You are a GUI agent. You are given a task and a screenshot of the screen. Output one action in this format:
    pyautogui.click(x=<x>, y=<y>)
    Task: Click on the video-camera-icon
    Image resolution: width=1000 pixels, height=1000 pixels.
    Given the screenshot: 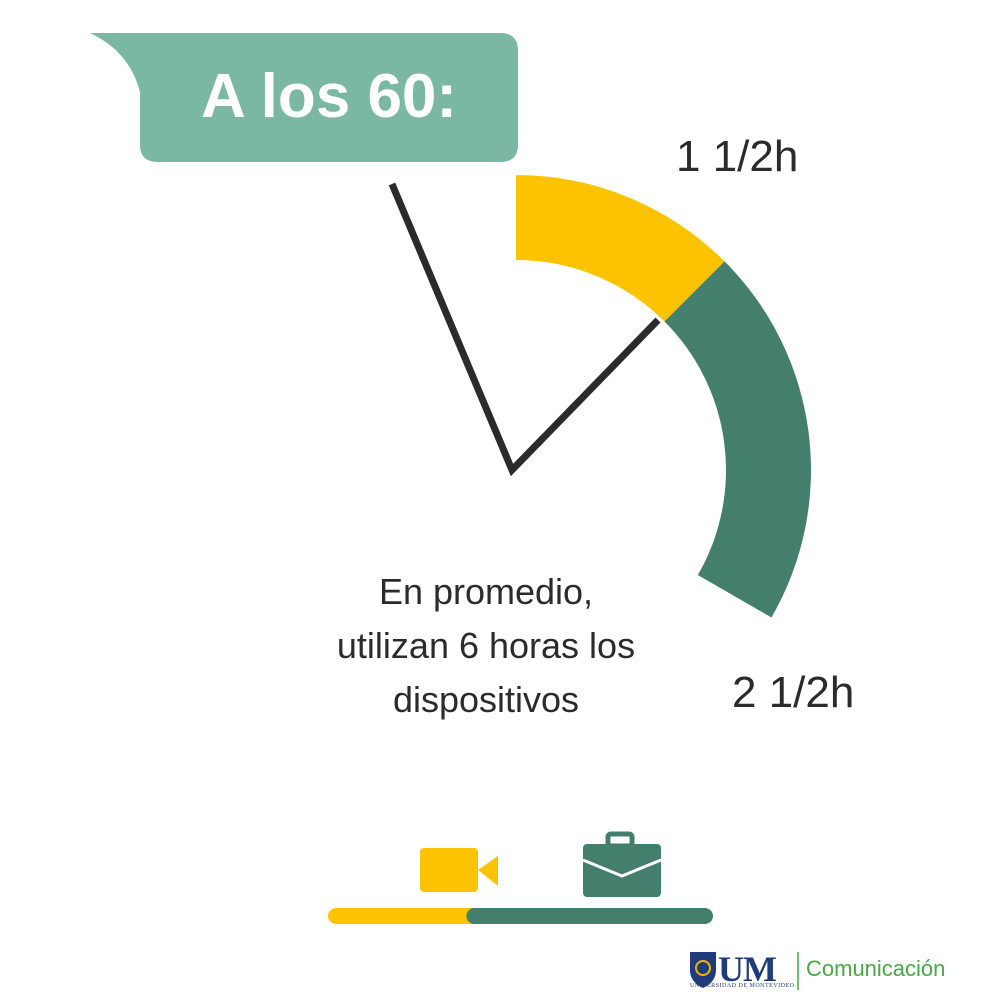 What is the action you would take?
    pyautogui.click(x=459, y=870)
    